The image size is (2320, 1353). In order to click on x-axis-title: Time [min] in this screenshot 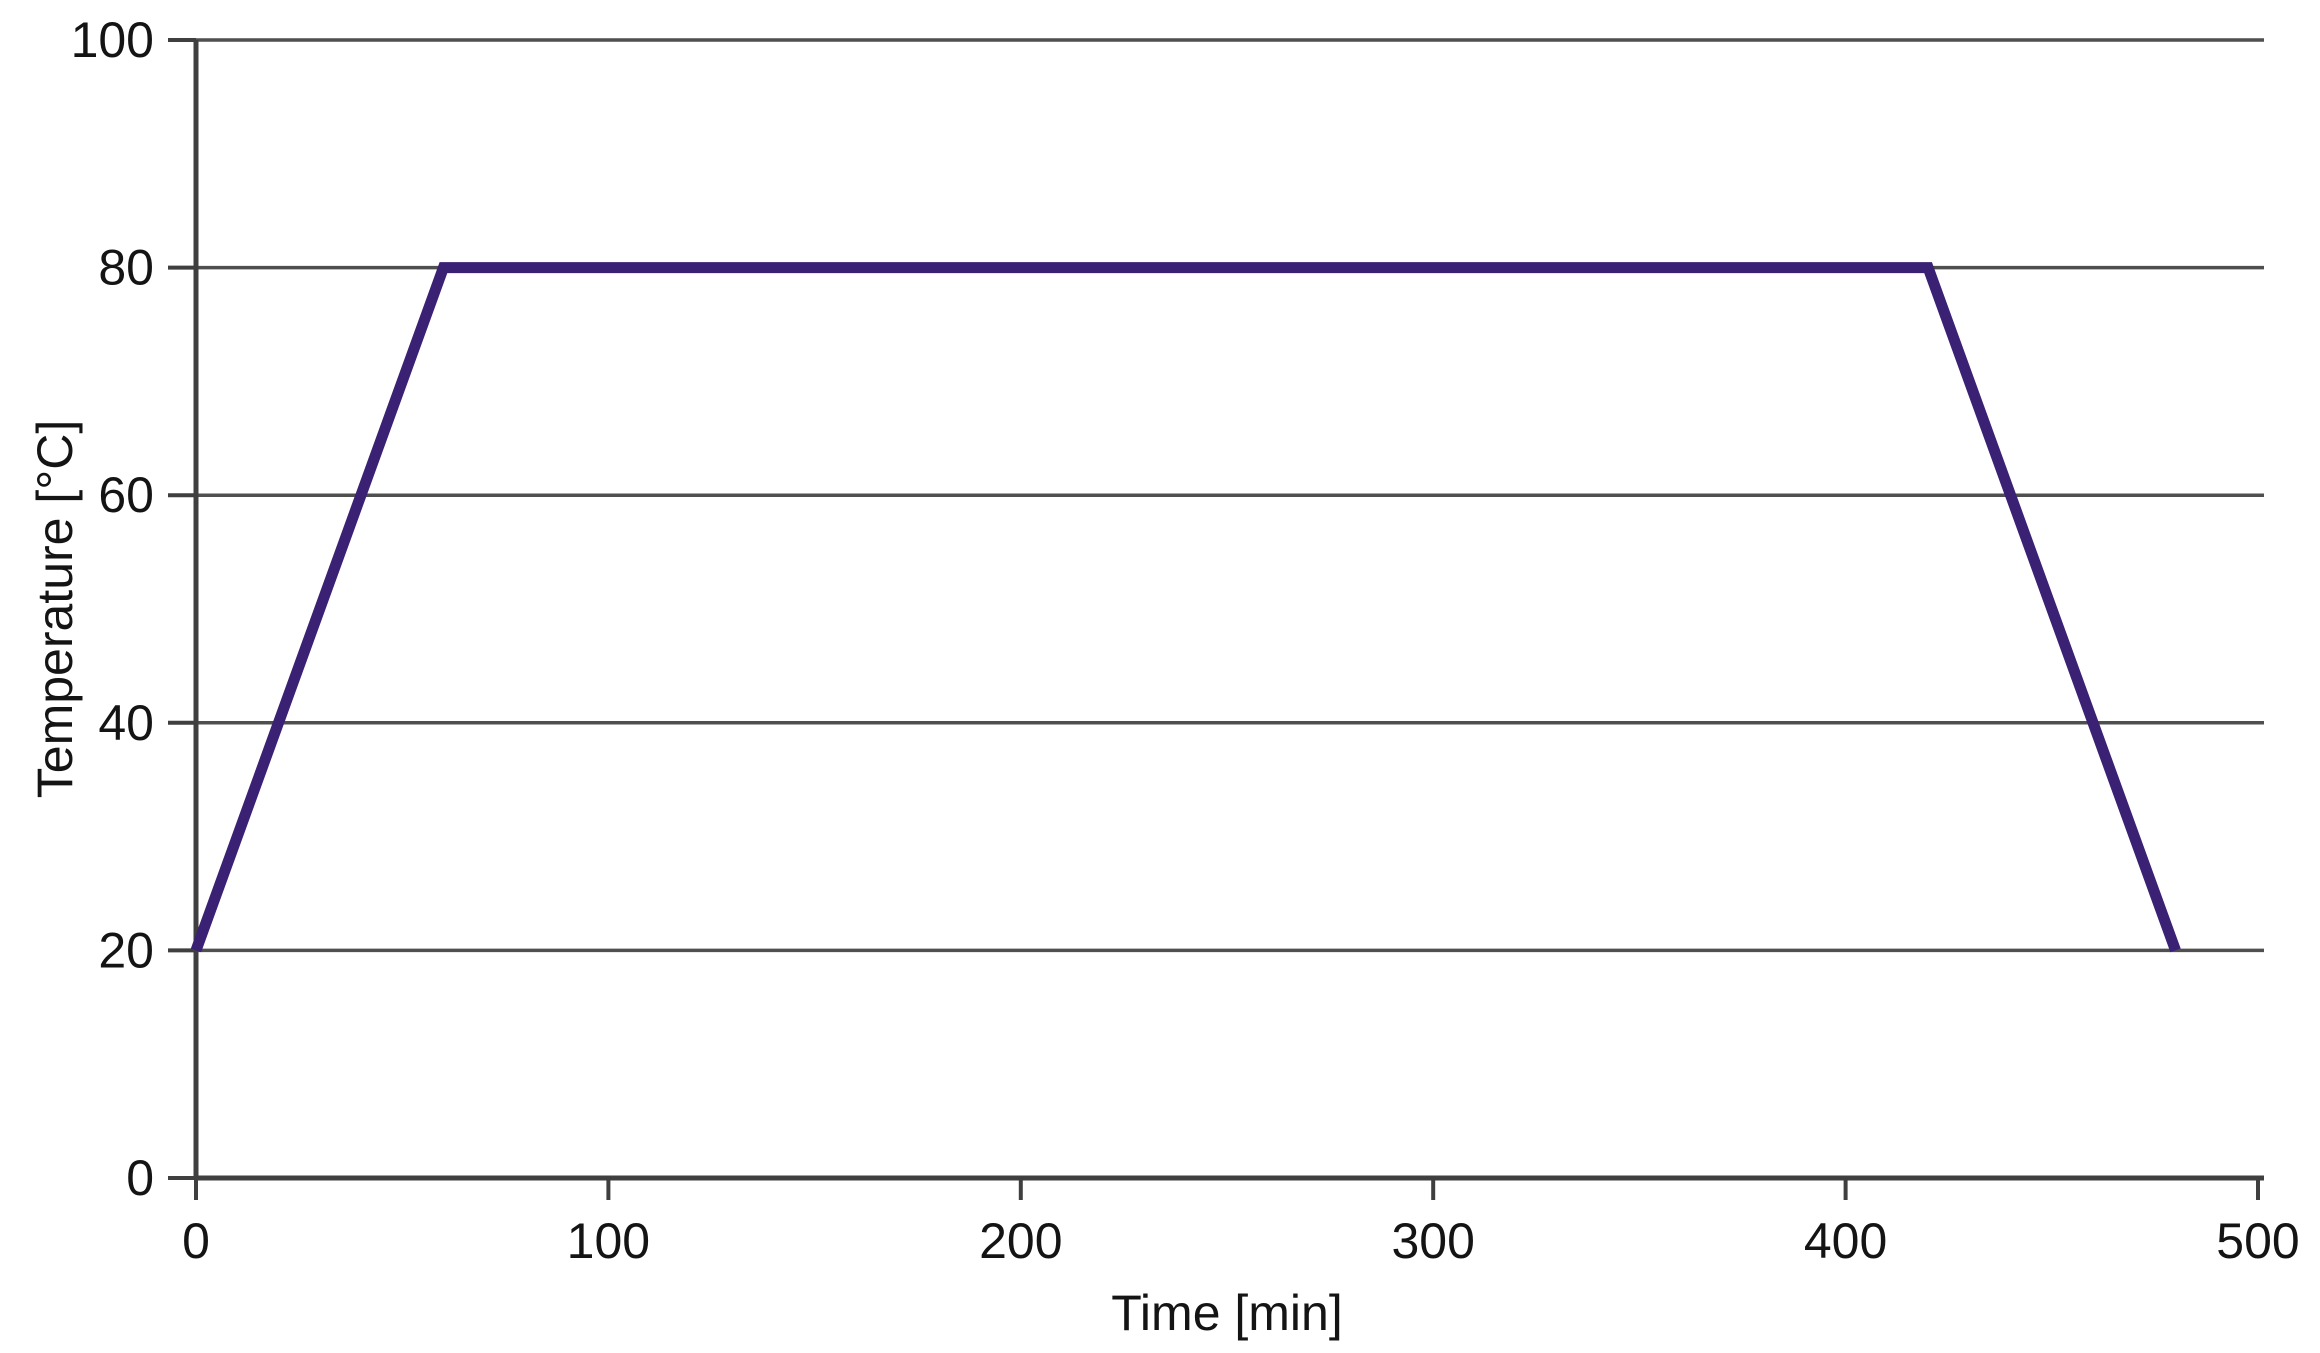, I will do `click(1227, 1313)`.